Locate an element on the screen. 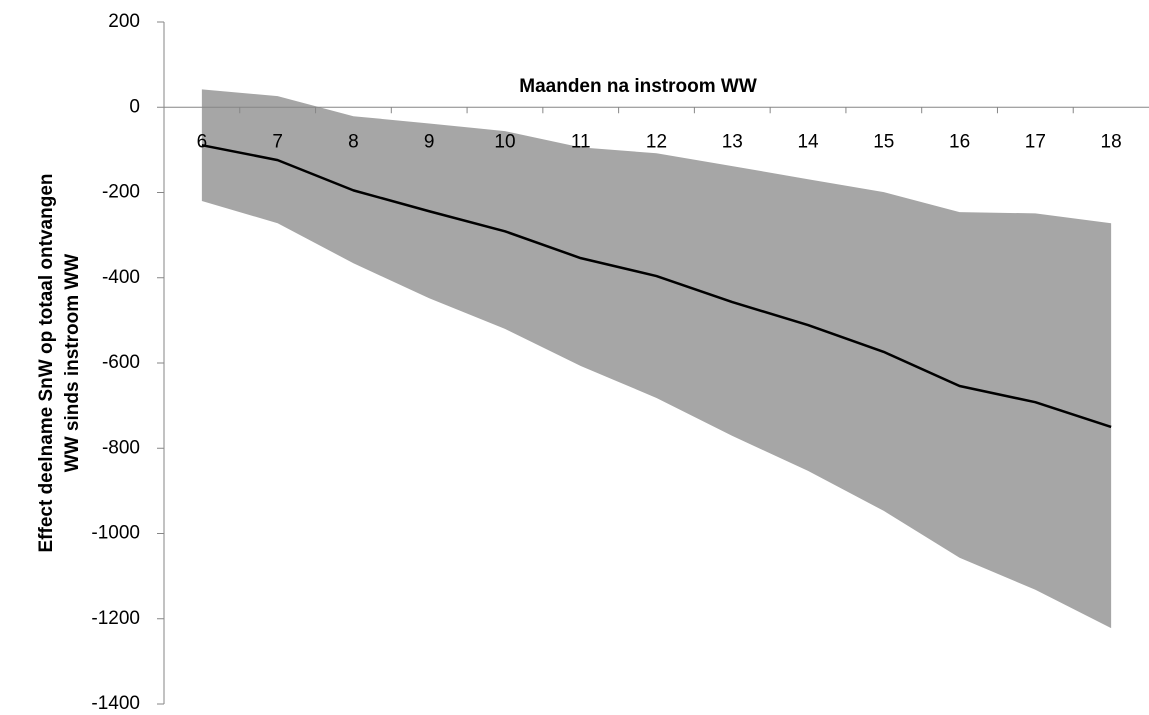 This screenshot has height=715, width=1149. y-tick-label: 0 is located at coordinates (134, 106).